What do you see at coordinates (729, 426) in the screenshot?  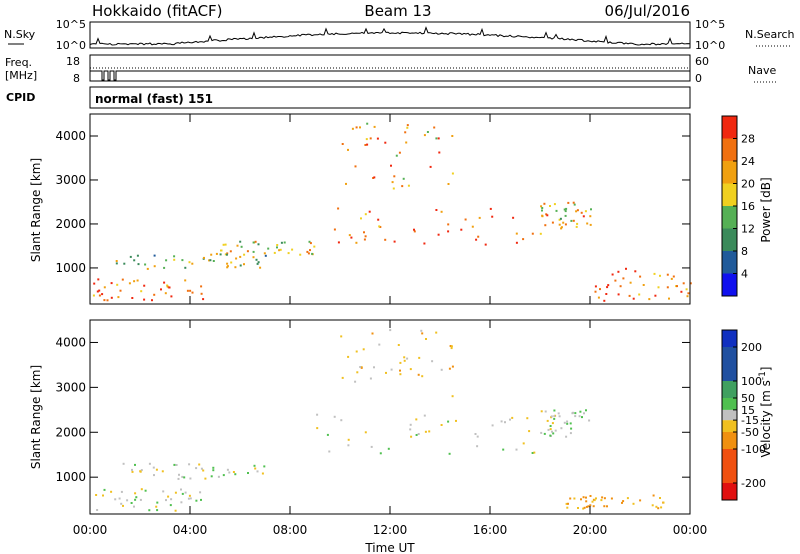 I see `velocity-colorbar-band` at bounding box center [729, 426].